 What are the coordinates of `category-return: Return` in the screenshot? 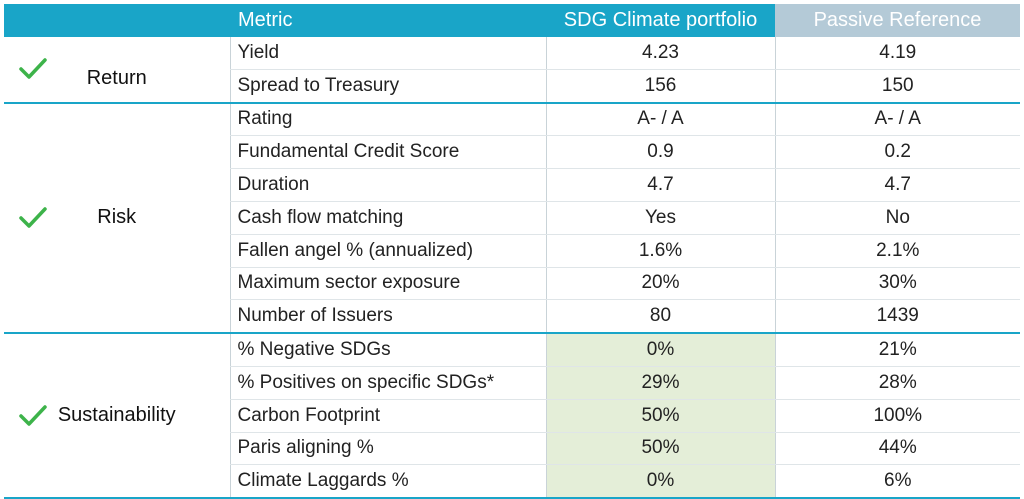 It's located at (117, 70).